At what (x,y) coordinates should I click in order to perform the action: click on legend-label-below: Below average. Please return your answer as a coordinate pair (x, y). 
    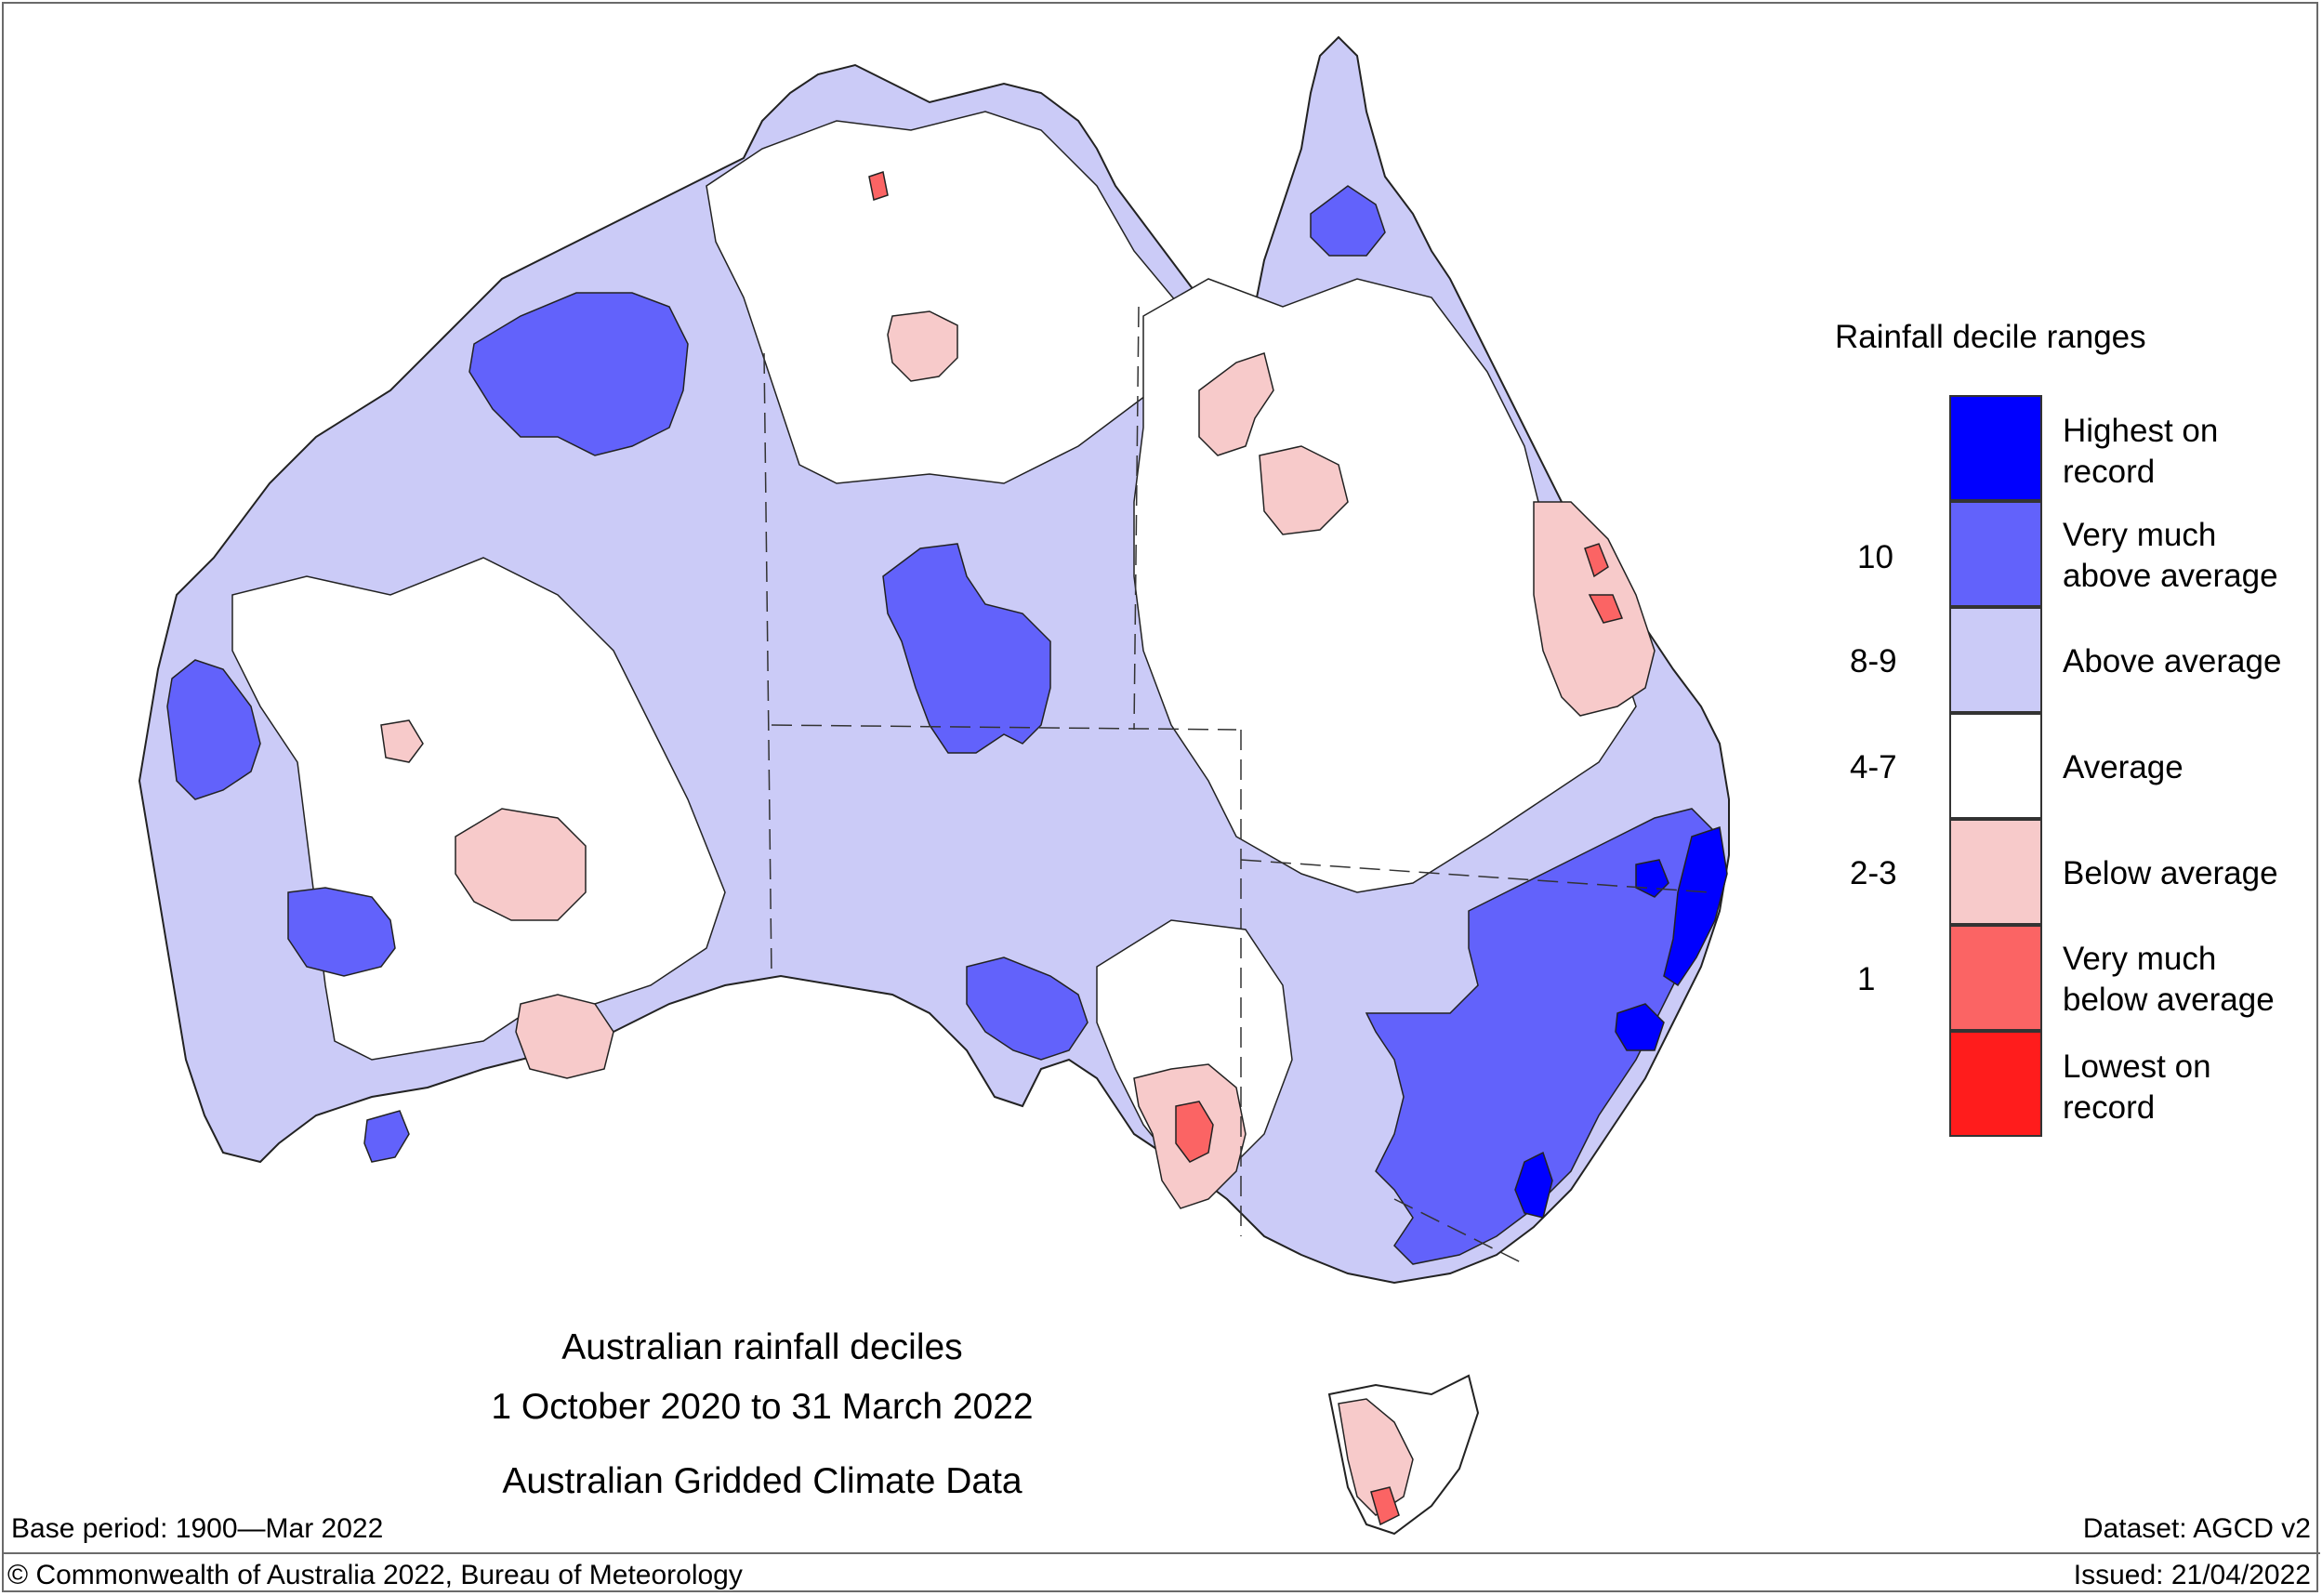
    Looking at the image, I should click on (2170, 873).